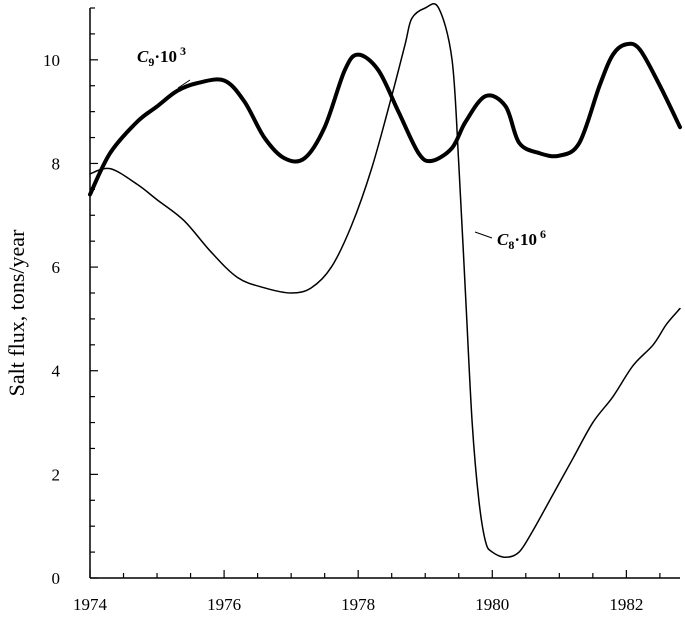 The image size is (685, 620). What do you see at coordinates (626, 604) in the screenshot?
I see `x-tick-label: 1982` at bounding box center [626, 604].